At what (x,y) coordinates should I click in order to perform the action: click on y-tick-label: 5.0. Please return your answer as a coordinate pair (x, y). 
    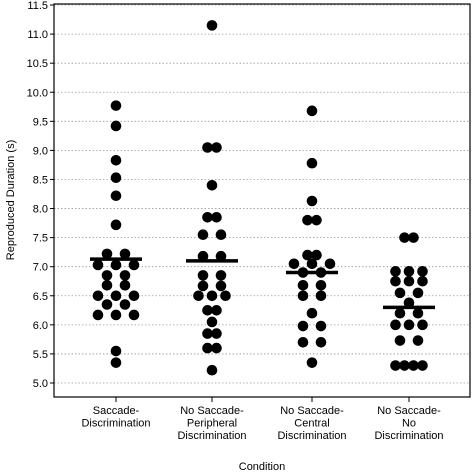
    Looking at the image, I should click on (40, 384).